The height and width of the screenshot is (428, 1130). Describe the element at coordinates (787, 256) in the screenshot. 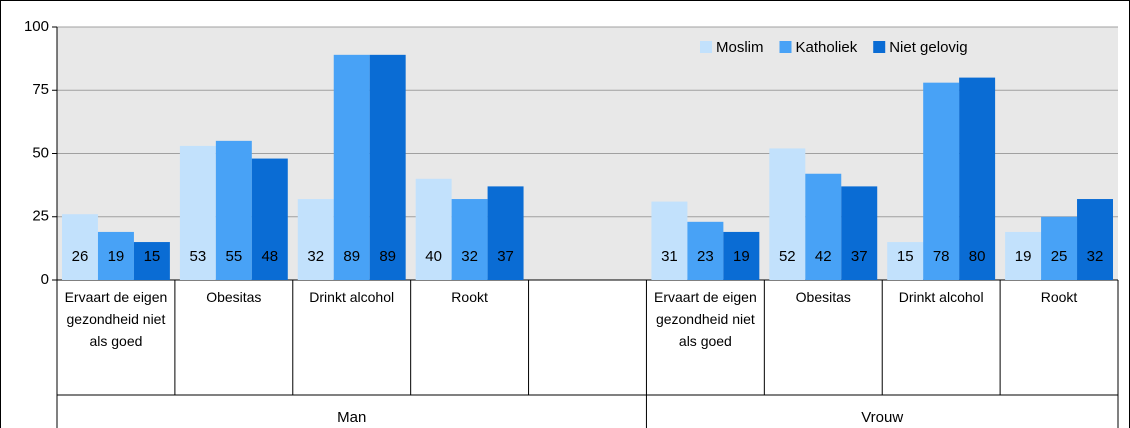

I see `data-label: 52` at that location.